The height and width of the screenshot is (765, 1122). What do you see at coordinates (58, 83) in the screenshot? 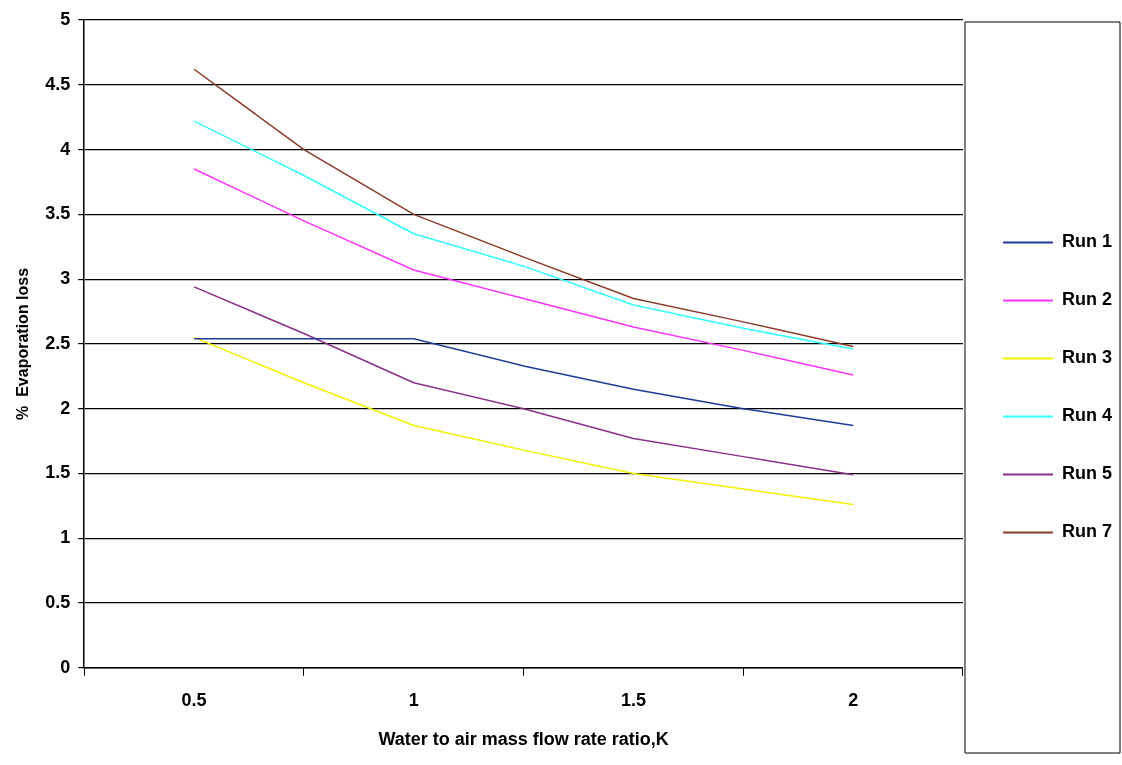
I see `y-tick-label: 4.5` at bounding box center [58, 83].